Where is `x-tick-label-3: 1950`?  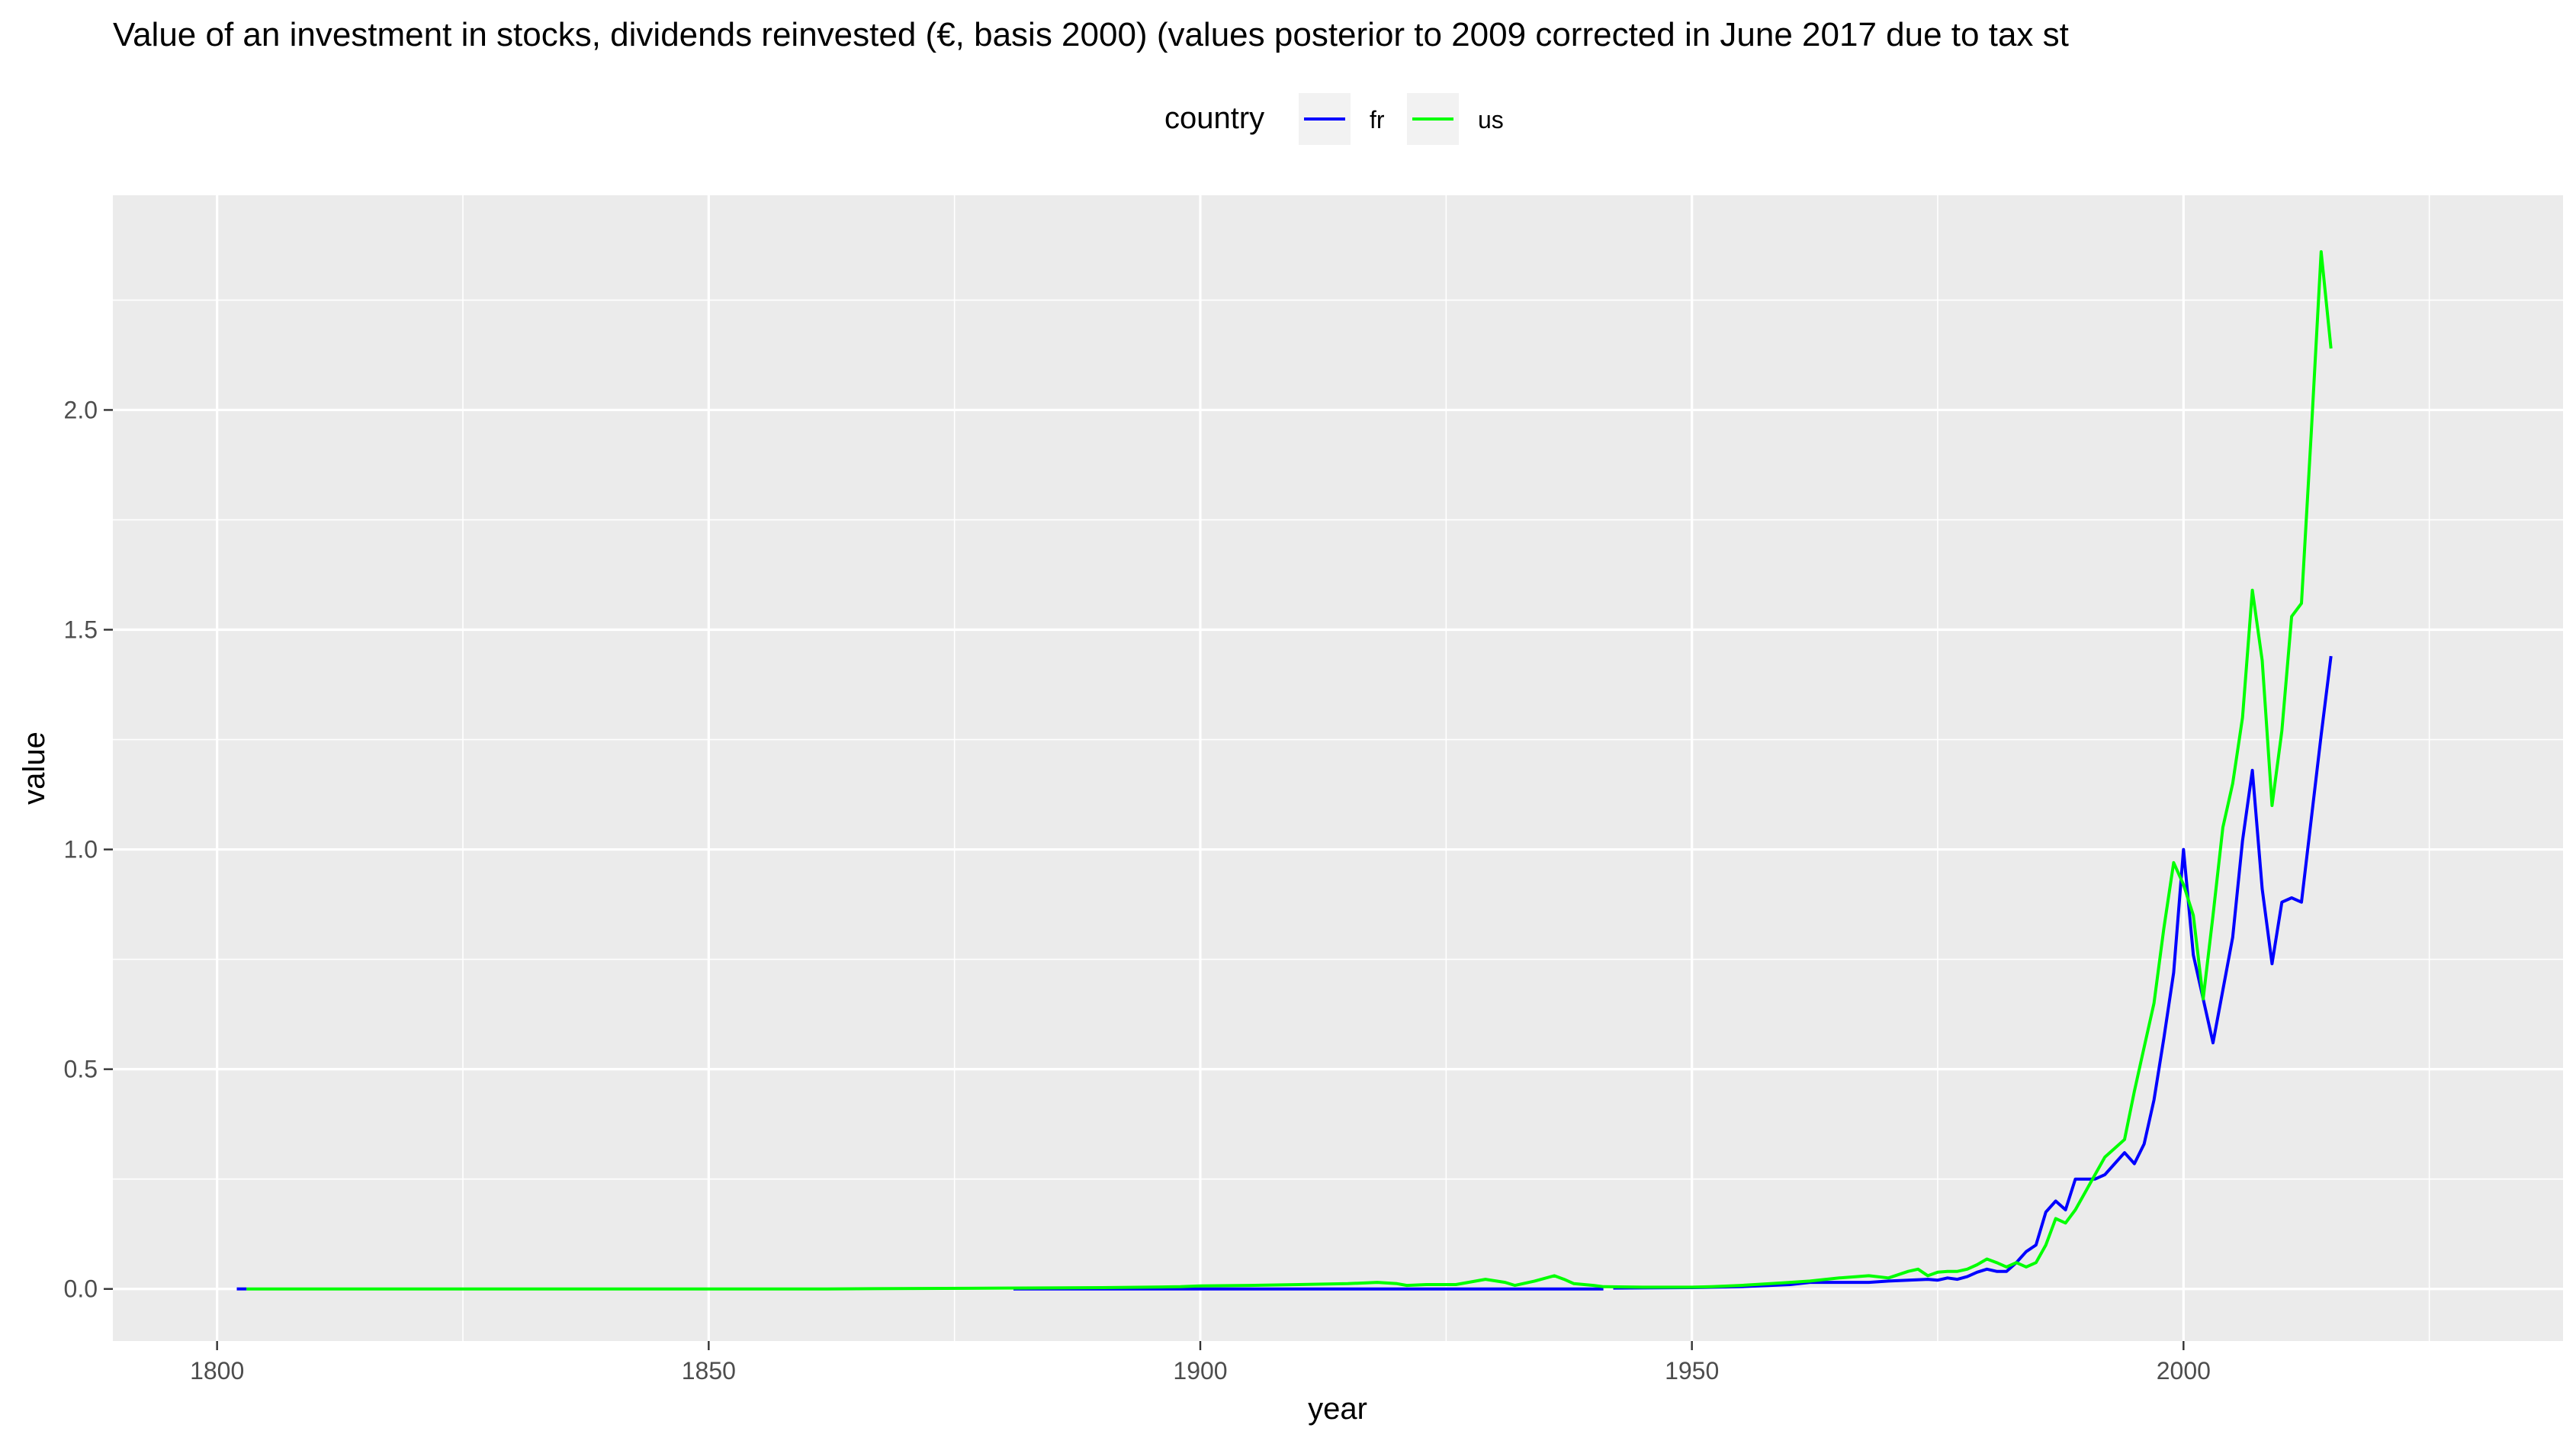 x-tick-label-3: 1950 is located at coordinates (1692, 1371).